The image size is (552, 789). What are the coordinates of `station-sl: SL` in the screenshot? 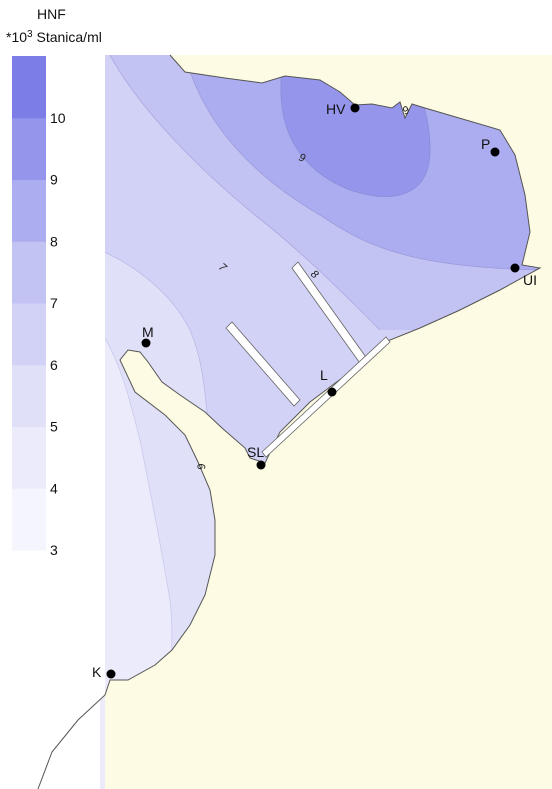 It's located at (256, 457).